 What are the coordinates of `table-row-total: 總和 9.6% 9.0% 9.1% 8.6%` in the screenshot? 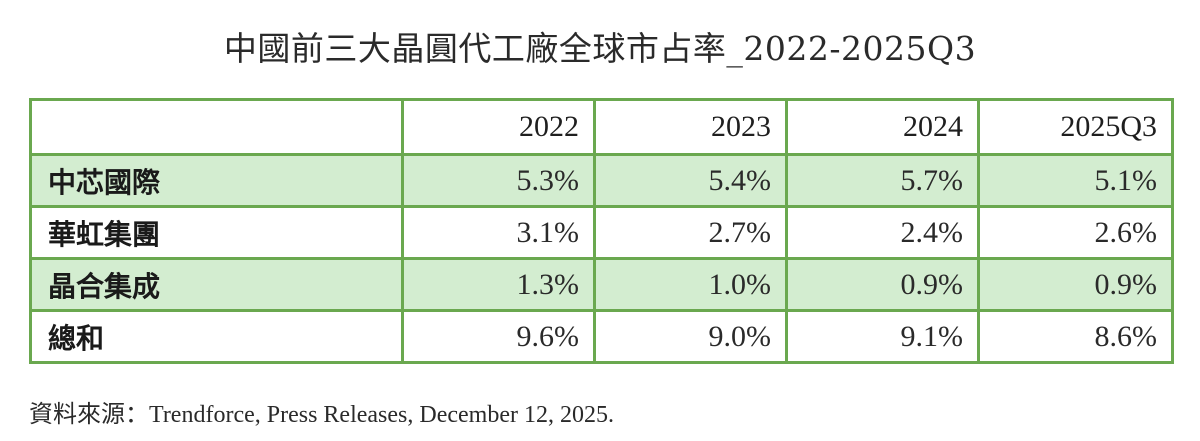 It's located at (601, 336).